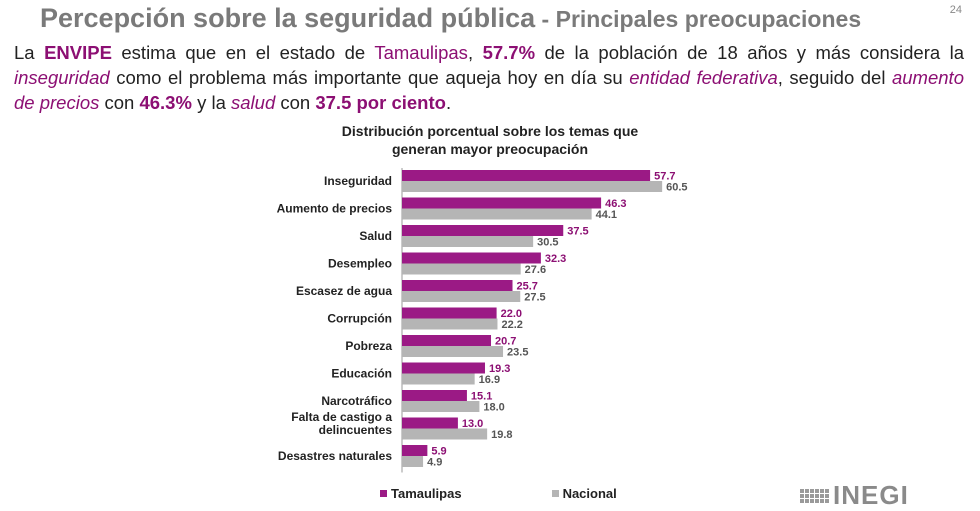  What do you see at coordinates (62, 77) in the screenshot?
I see `intro-inseguridad: inseguridad` at bounding box center [62, 77].